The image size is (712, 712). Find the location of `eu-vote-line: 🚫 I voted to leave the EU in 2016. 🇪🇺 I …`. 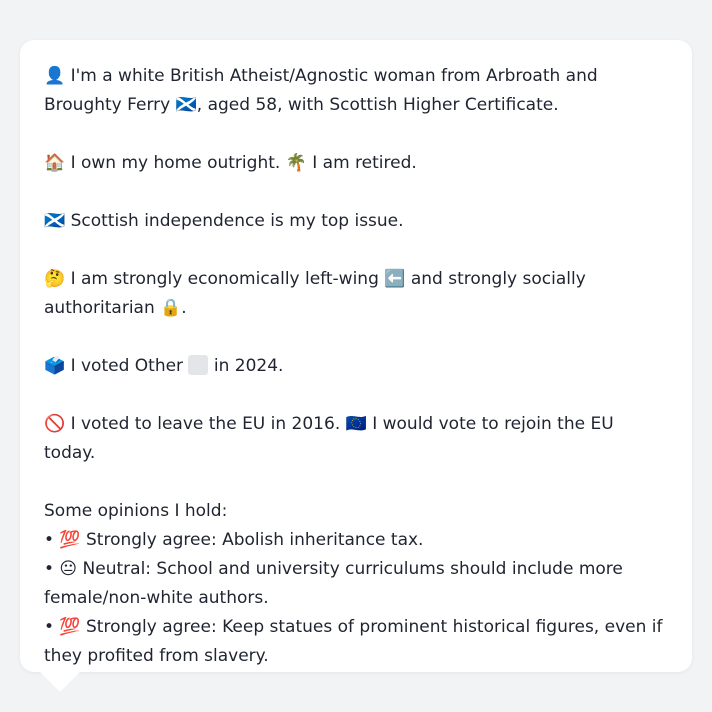

eu-vote-line: 🚫 I voted to leave the EU in 2016. 🇪🇺 I … is located at coordinates (329, 438).